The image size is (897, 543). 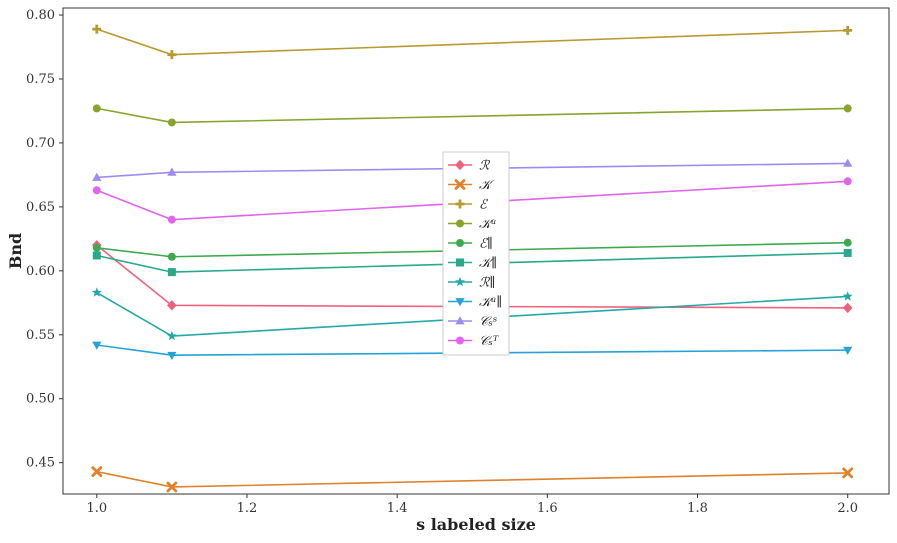 I want to click on legend-item: 𝒦, so click(x=471, y=185).